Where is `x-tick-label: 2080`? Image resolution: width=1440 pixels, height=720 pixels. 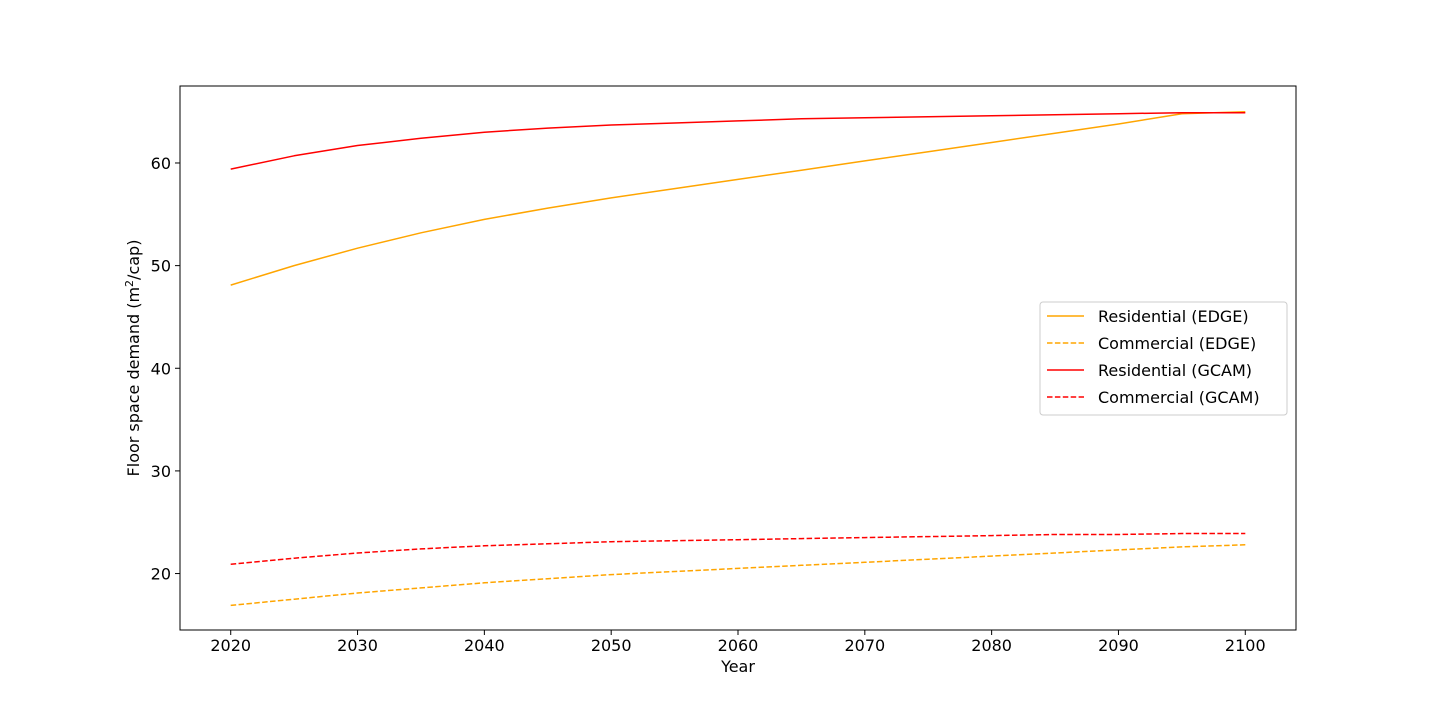
x-tick-label: 2080 is located at coordinates (991, 645).